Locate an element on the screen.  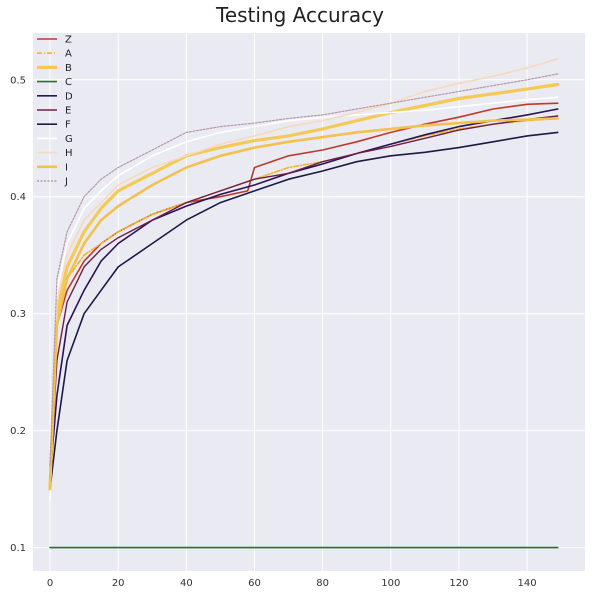
legend-label-h: H is located at coordinates (69, 153).